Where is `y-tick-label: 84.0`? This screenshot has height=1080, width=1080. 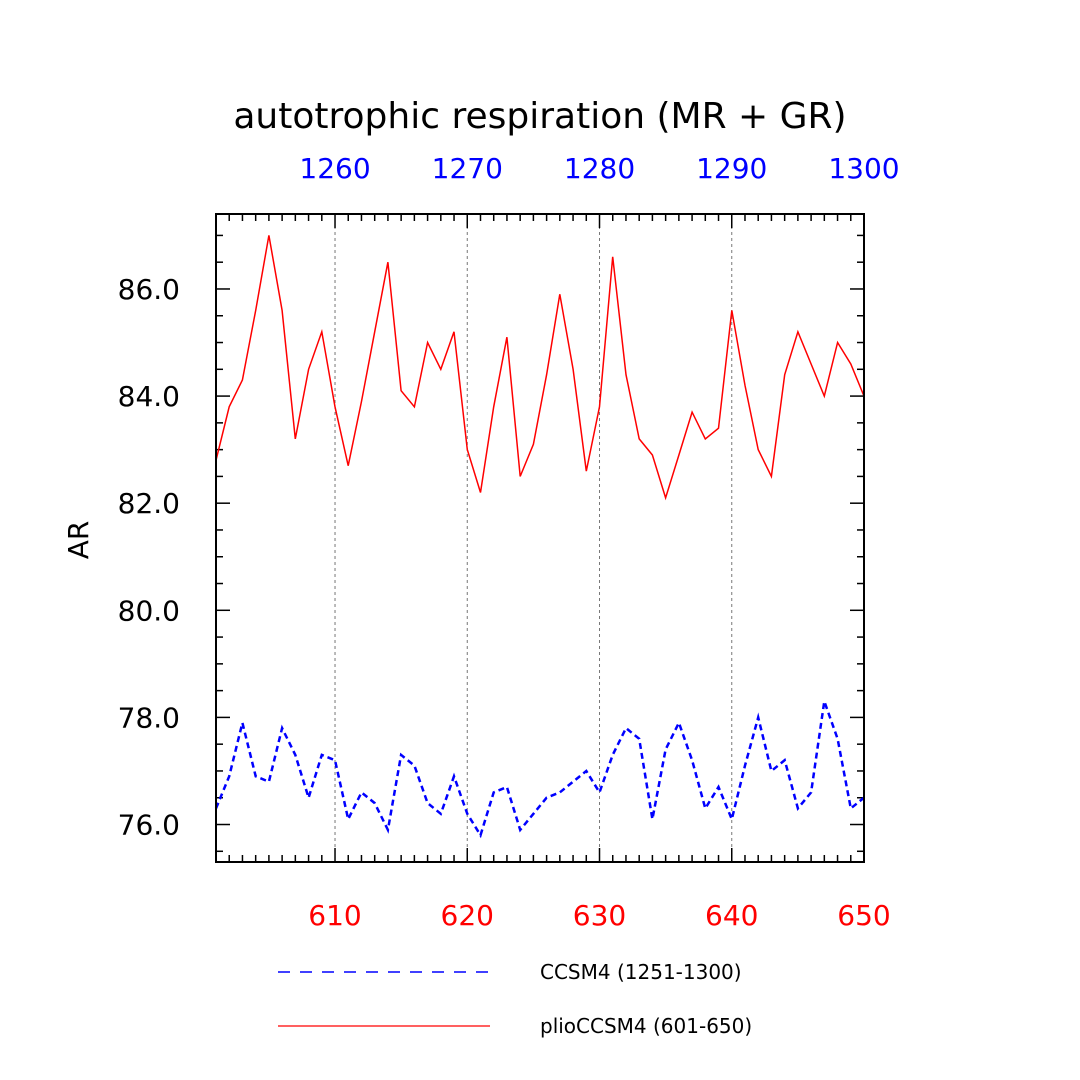
y-tick-label: 84.0 is located at coordinates (149, 396).